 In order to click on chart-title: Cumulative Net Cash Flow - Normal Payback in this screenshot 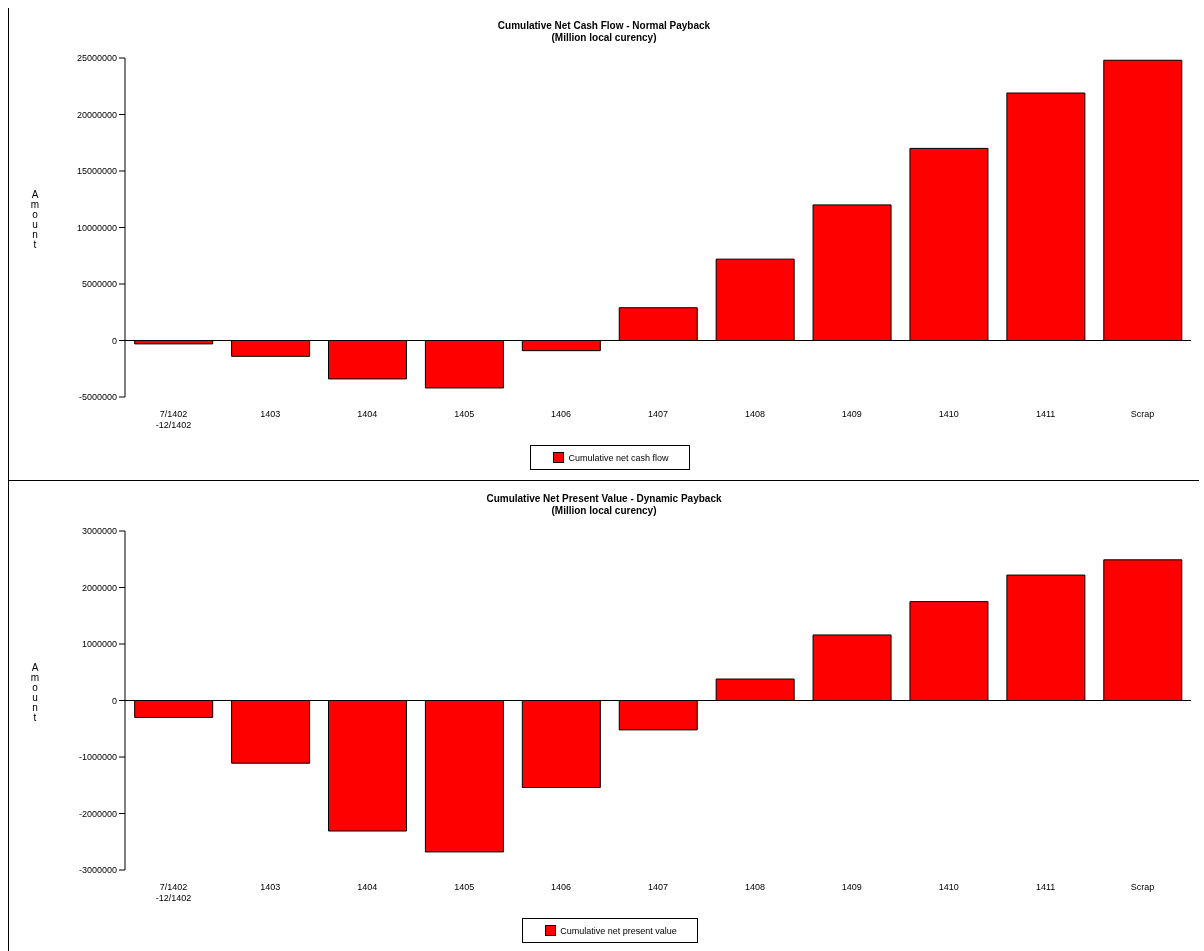, I will do `click(604, 26)`.